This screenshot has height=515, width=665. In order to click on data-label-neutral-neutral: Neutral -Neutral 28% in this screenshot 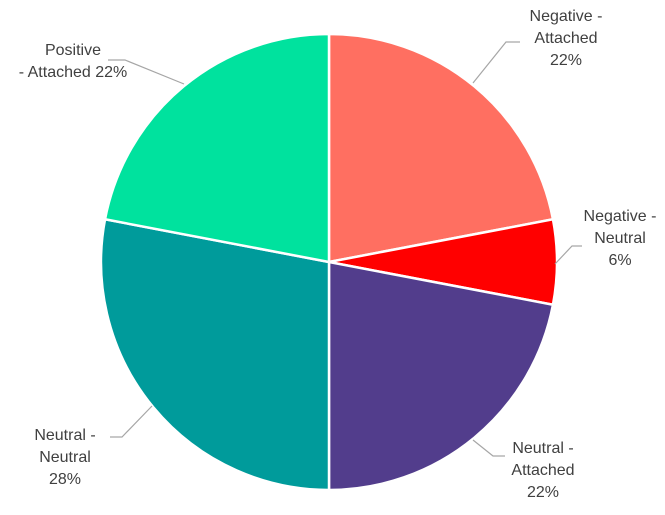, I will do `click(64, 457)`.